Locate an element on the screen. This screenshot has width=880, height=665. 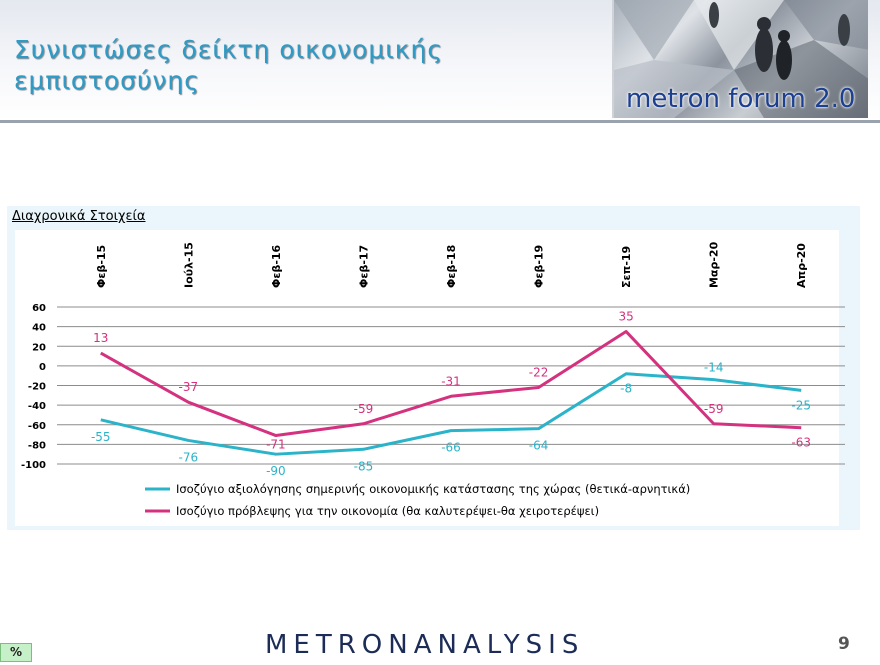
data-label-forecast: -37 is located at coordinates (189, 387).